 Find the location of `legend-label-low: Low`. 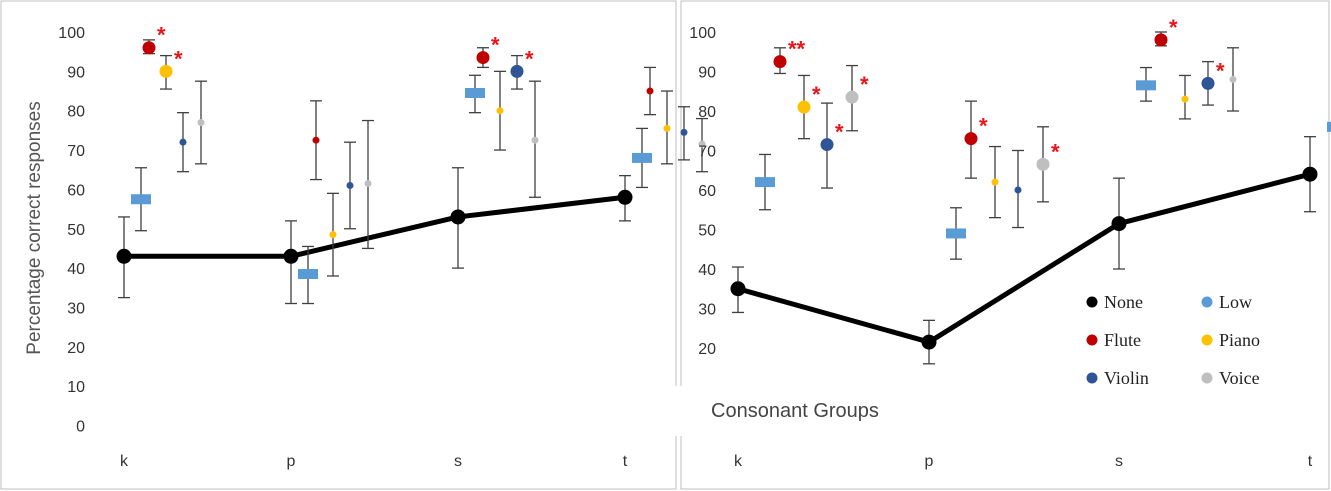

legend-label-low: Low is located at coordinates (1235, 302).